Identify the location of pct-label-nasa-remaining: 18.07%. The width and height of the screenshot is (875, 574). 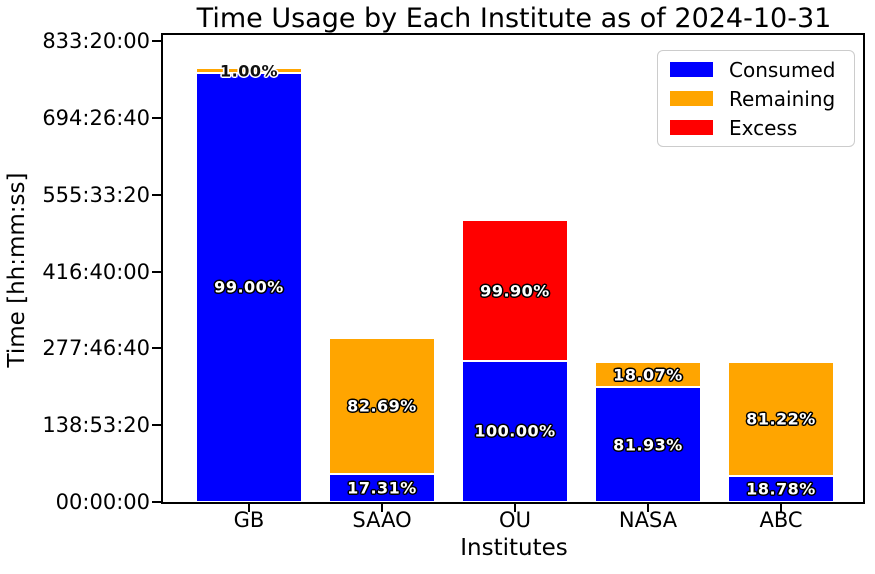
(648, 375).